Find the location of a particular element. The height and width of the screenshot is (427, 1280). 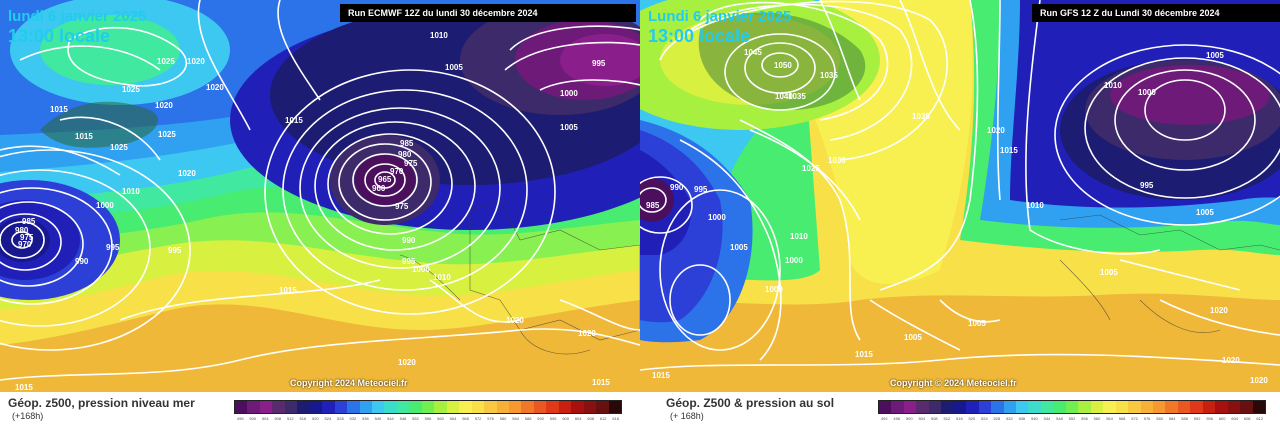

ecmwf-run-label: Run ECMWF 12Z du lundi 30 décembre 2024 is located at coordinates (488, 13).